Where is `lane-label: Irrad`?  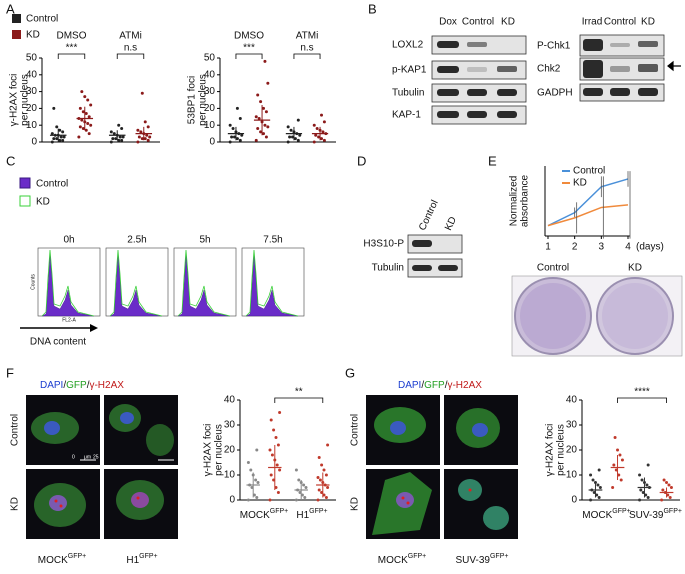 lane-label: Irrad is located at coordinates (592, 22).